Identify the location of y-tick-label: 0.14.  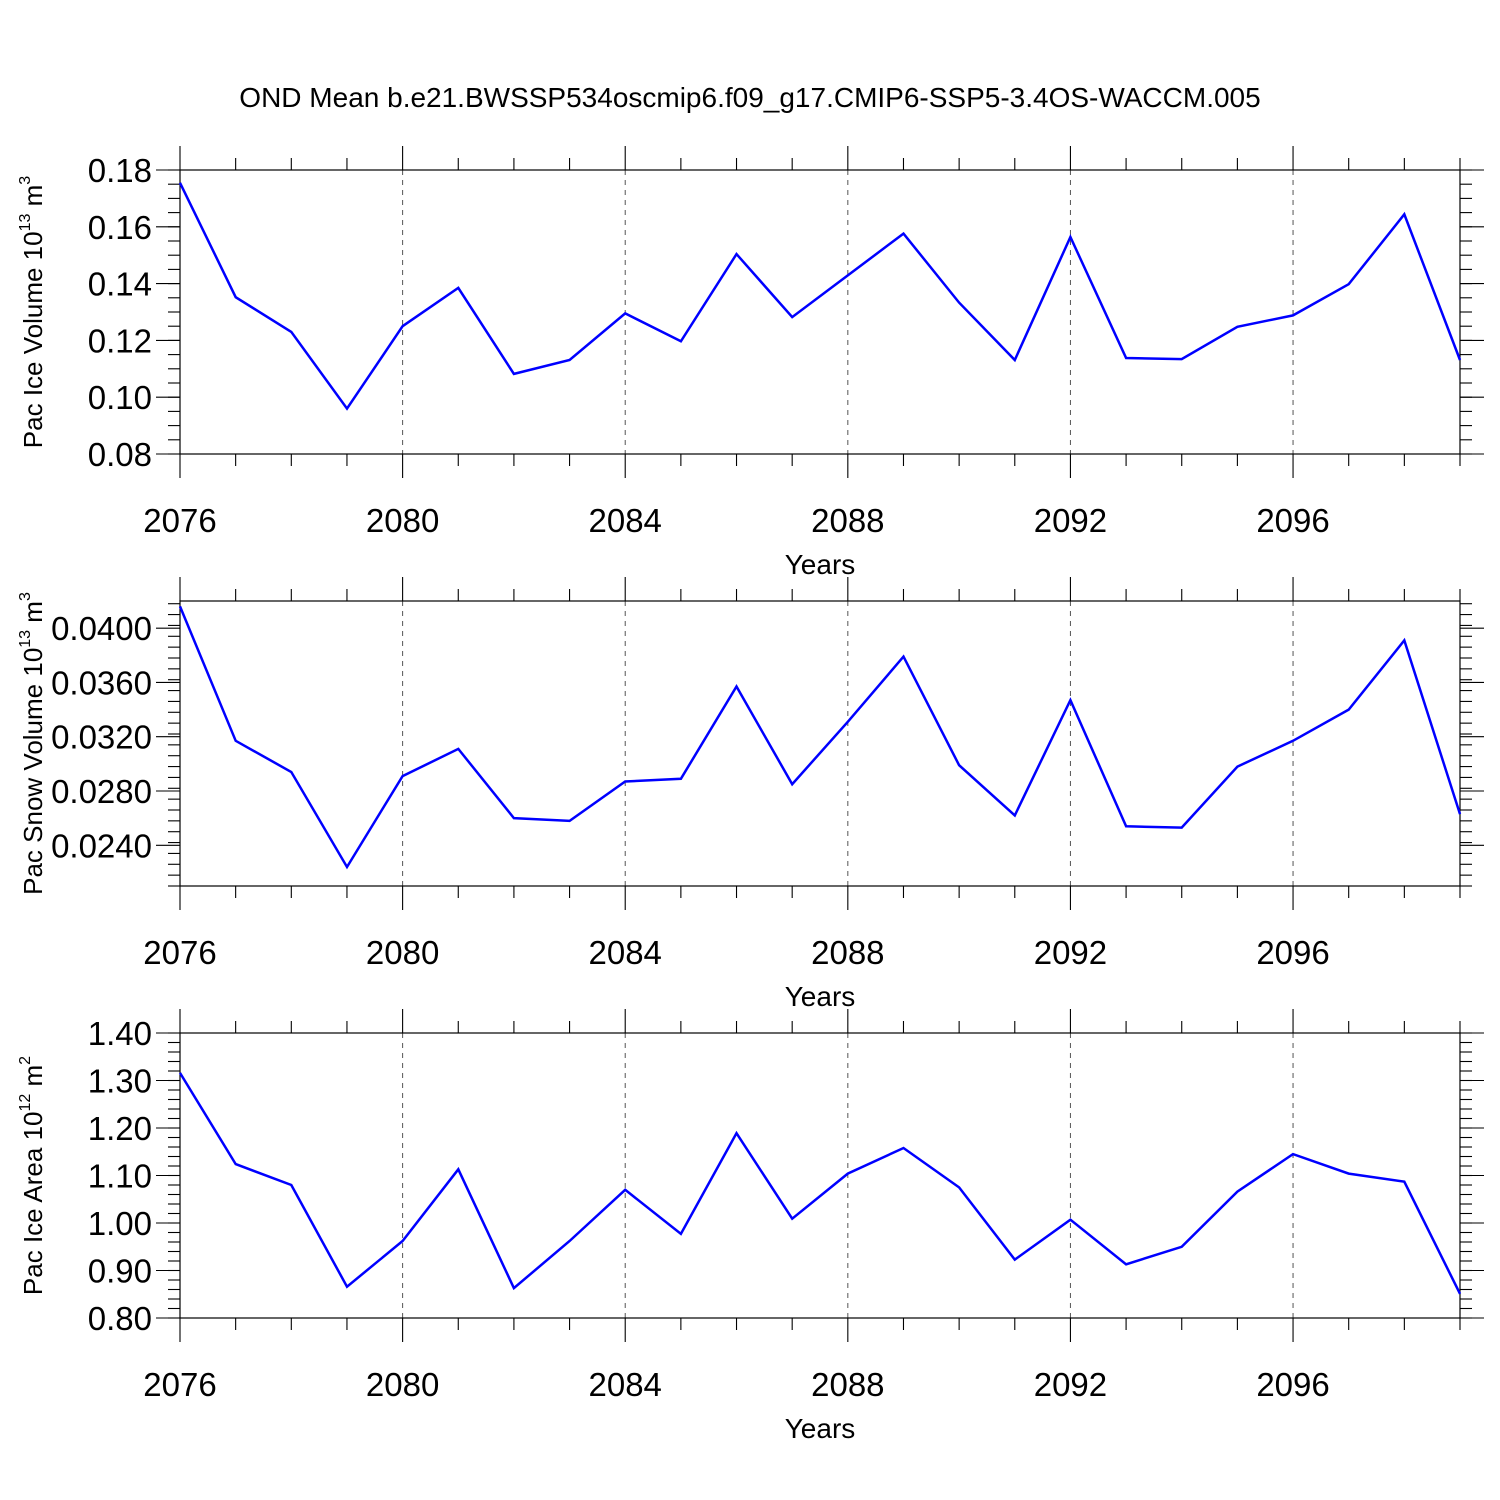
(120, 284).